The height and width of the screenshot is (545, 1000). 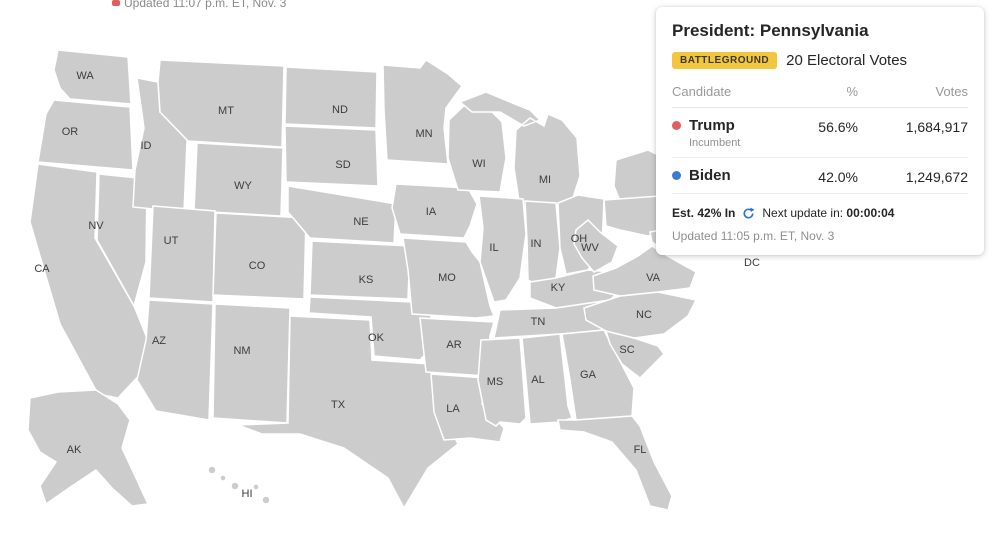 I want to click on state-washington, so click(x=92, y=77).